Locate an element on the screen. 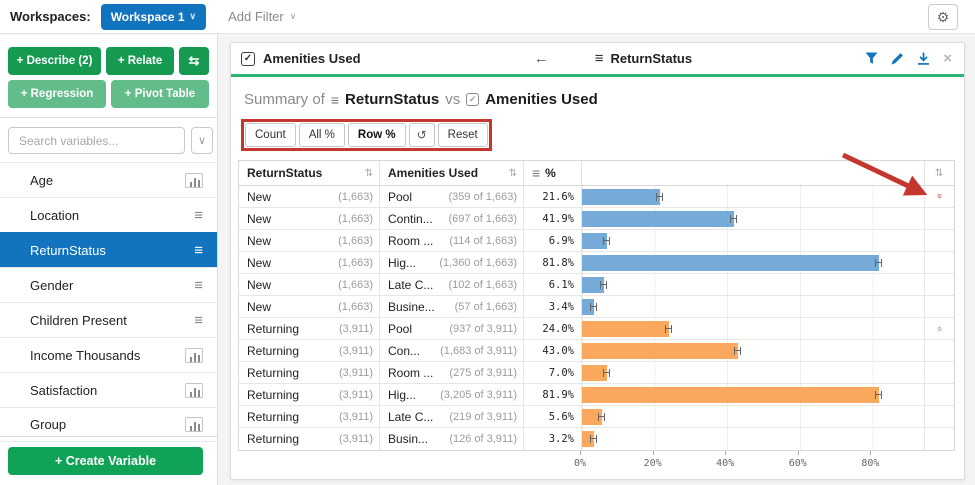  sidebar-item-returnstatus: ReturnStatus ≡ is located at coordinates (108, 249).